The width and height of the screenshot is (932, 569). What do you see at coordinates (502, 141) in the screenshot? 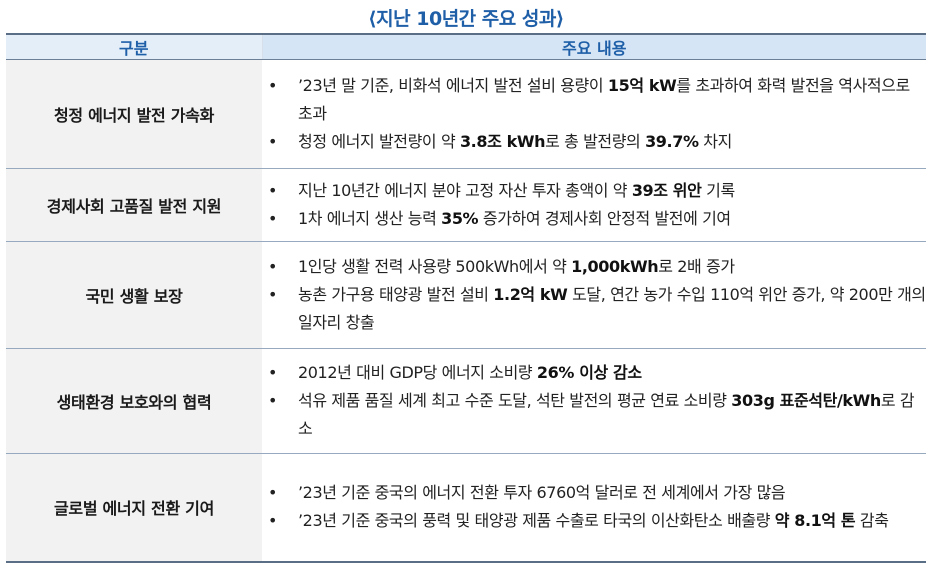
I see `highlight-text: 3.8조 kWh` at bounding box center [502, 141].